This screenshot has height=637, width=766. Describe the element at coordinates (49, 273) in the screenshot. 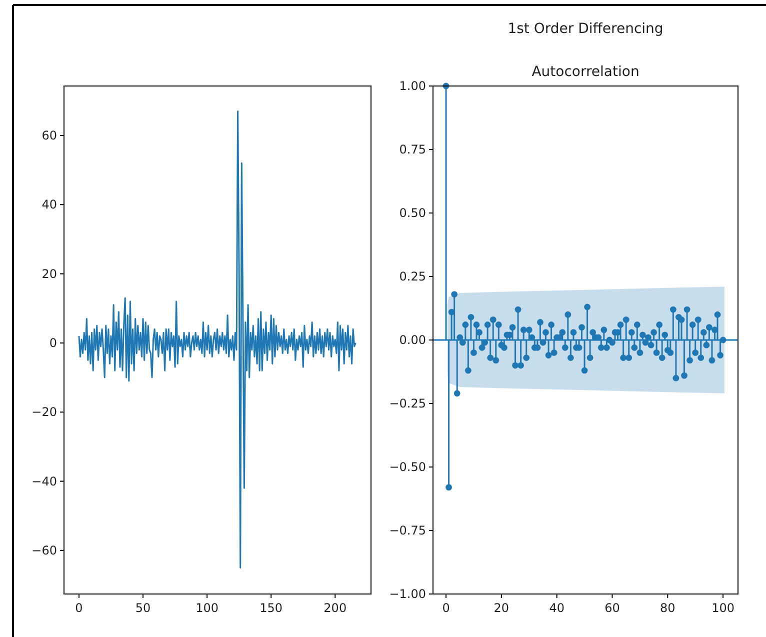

I see `y-tick-label: 20` at that location.